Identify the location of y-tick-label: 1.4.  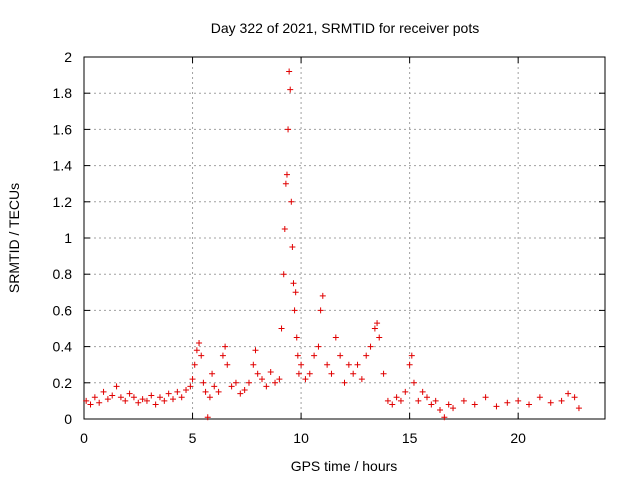
(63, 166).